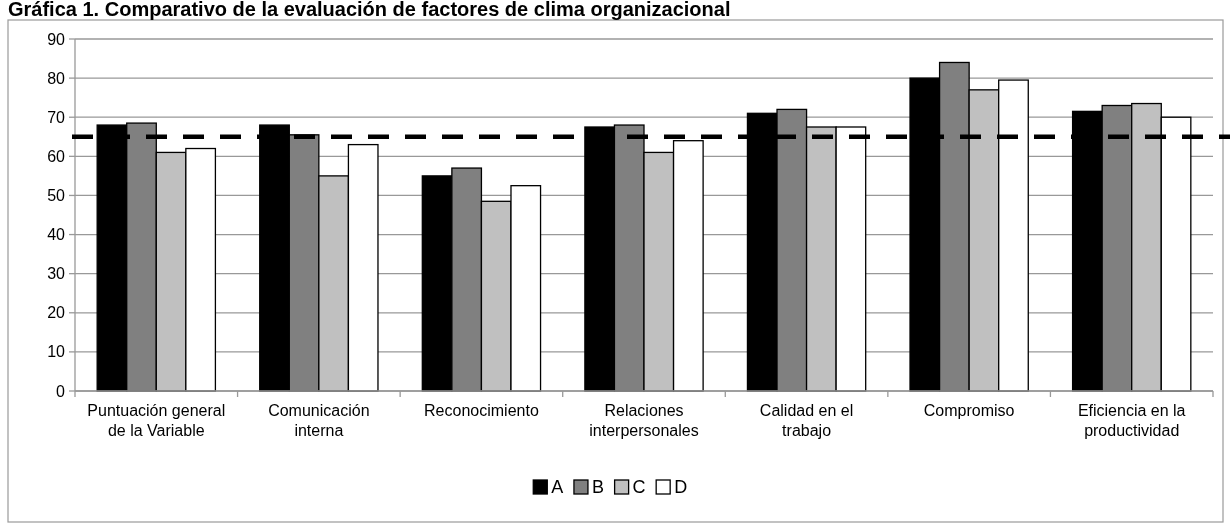 The width and height of the screenshot is (1231, 523). What do you see at coordinates (56, 235) in the screenshot?
I see `y-tick-label: 40` at bounding box center [56, 235].